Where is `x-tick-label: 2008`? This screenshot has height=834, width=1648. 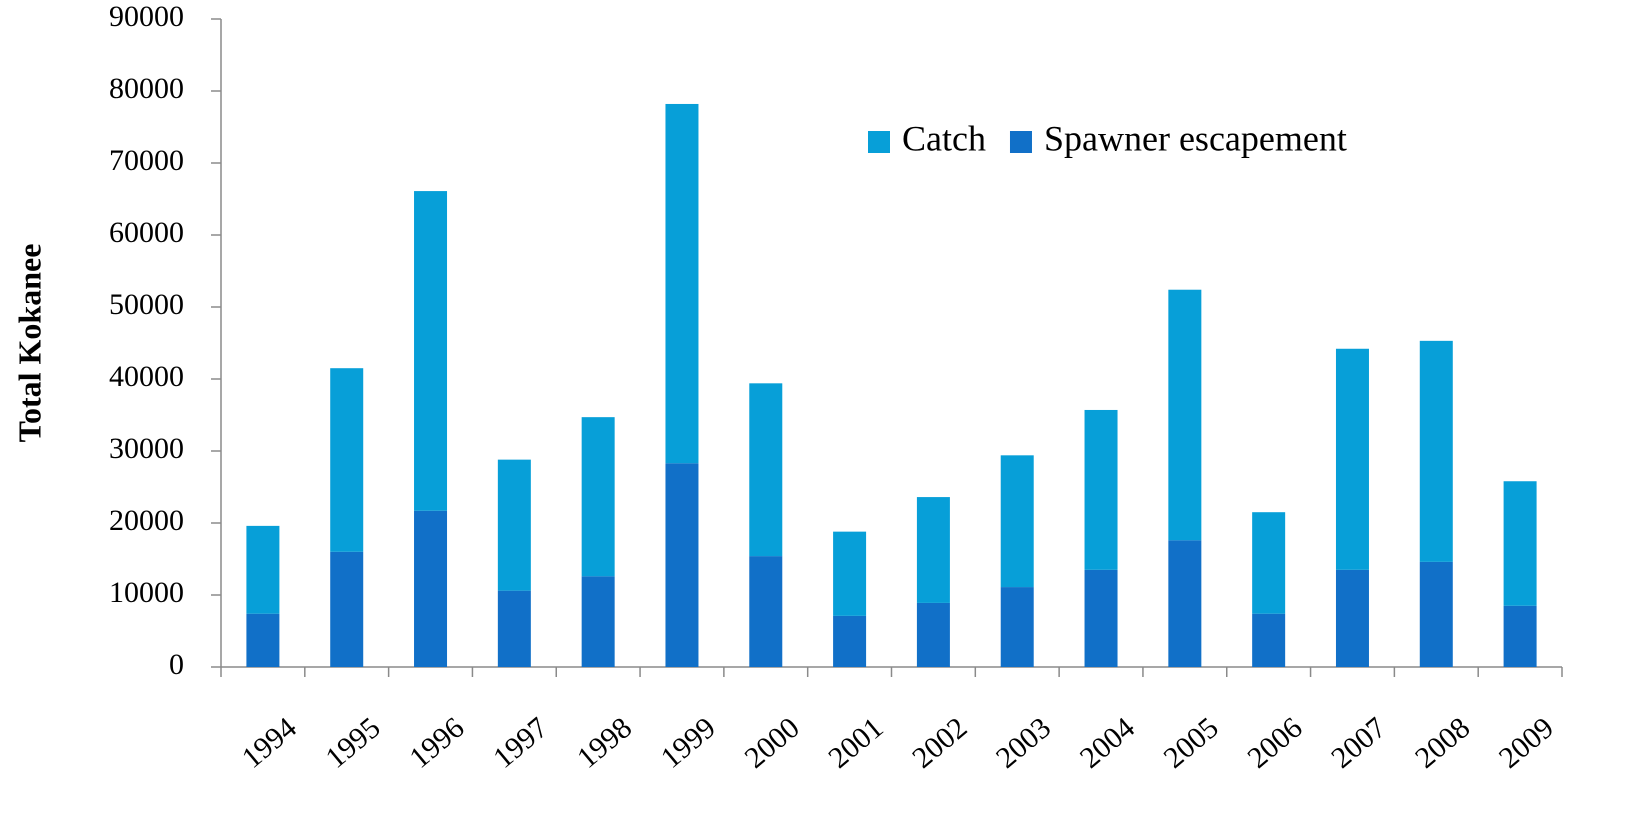 x-tick-label: 2008 is located at coordinates (1442, 743).